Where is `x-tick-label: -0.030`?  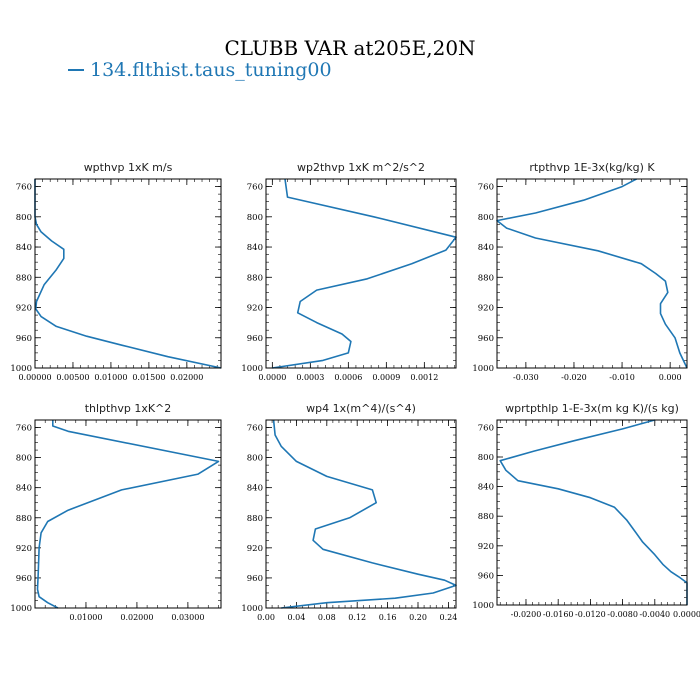
x-tick-label: -0.030 is located at coordinates (526, 377).